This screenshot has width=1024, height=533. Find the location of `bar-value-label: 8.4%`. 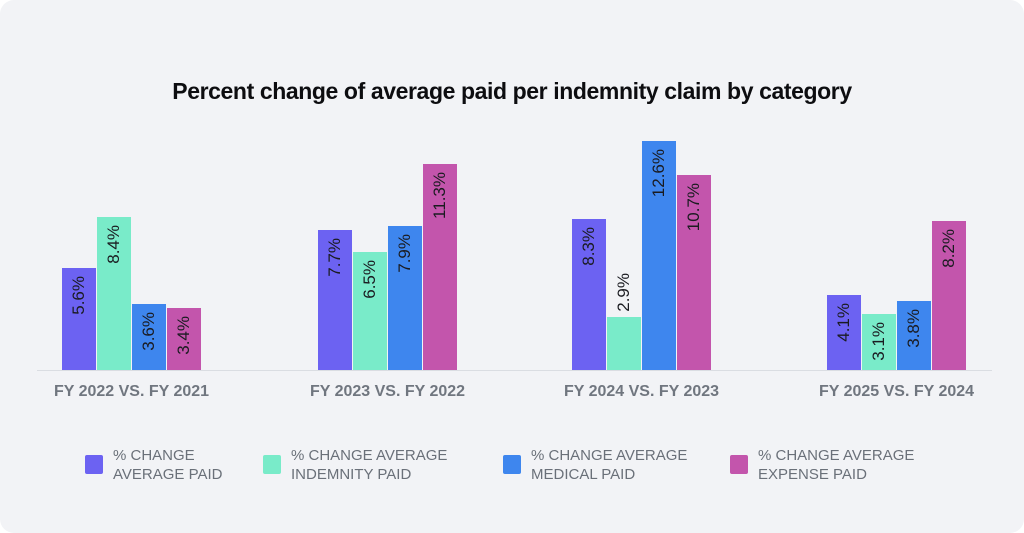

bar-value-label: 8.4% is located at coordinates (113, 244).